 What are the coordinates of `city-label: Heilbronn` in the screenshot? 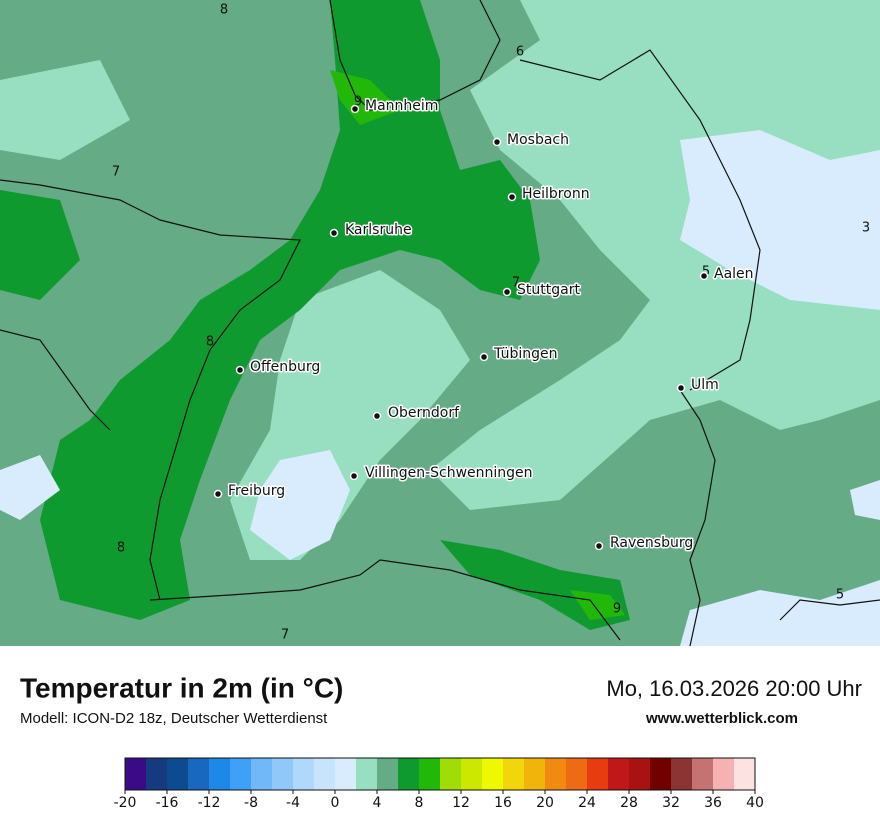 It's located at (556, 194).